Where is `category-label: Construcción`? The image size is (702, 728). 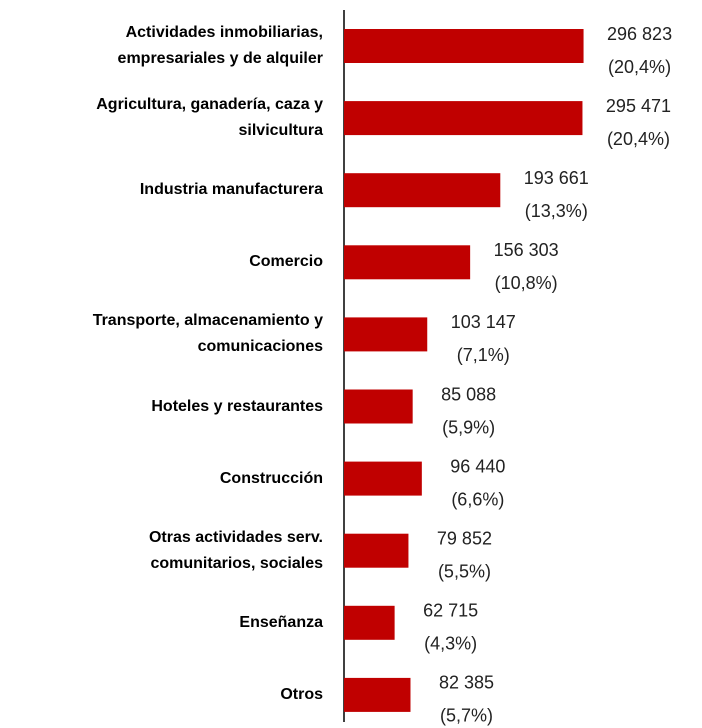
category-label: Construcción is located at coordinates (271, 478).